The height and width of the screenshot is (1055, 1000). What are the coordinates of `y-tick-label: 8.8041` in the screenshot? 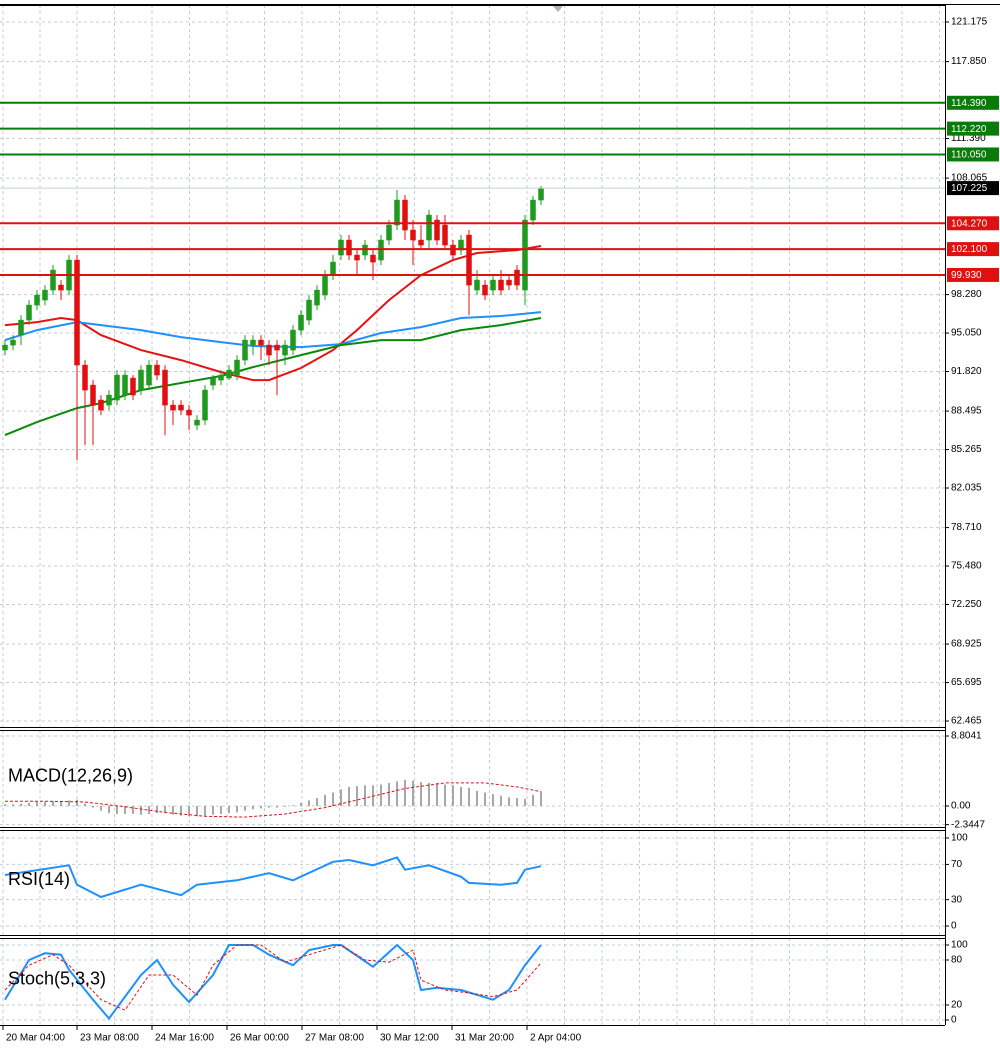 It's located at (966, 736).